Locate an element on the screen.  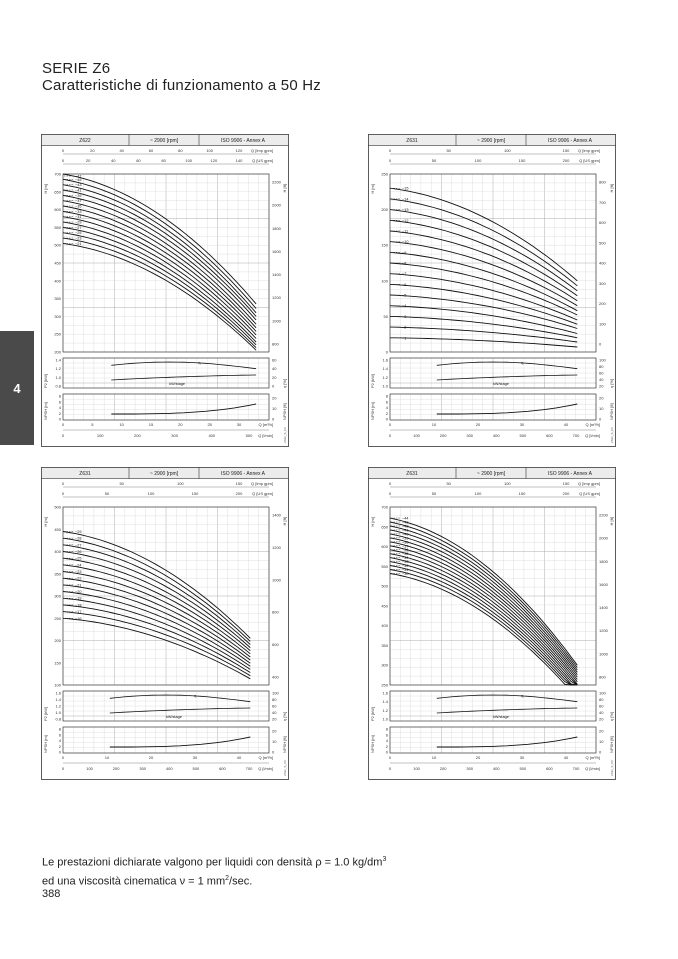
head-grid-frame is located at coordinates (493, 596).